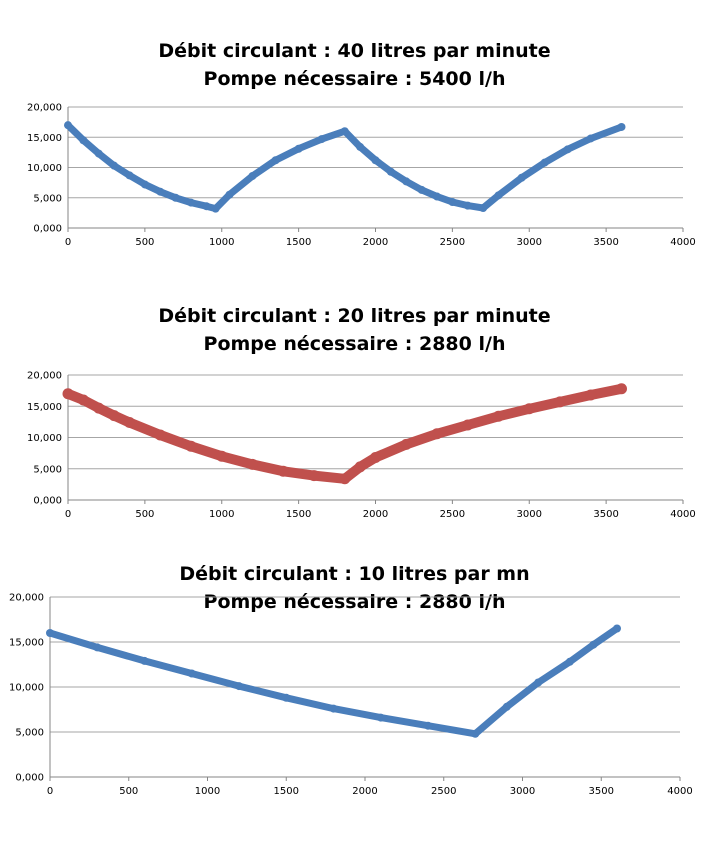 This screenshot has height=858, width=709. What do you see at coordinates (601, 791) in the screenshot?
I see `x-tick-label: 3500` at bounding box center [601, 791].